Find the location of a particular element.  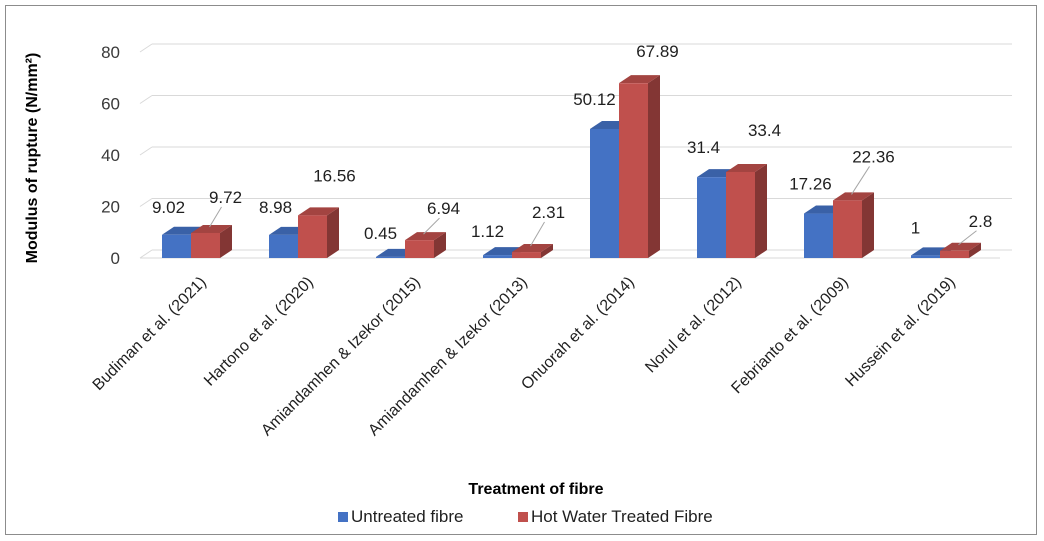

data-label: 16.56 is located at coordinates (334, 175).